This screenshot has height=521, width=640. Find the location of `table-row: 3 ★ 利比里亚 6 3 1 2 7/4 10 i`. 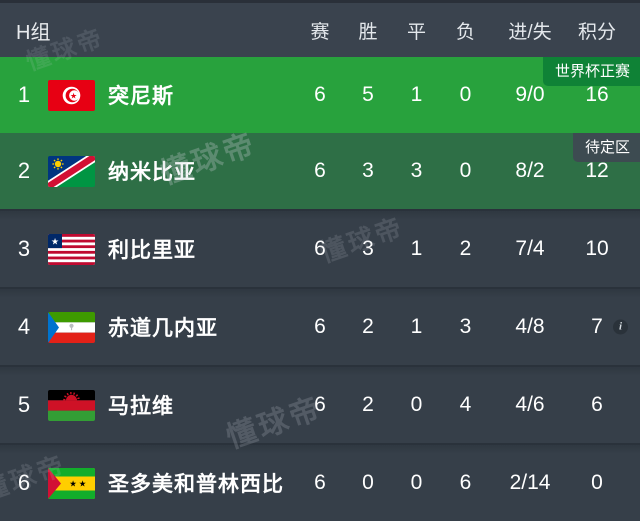

table-row: 3 ★ 利比里亚 6 3 1 2 7/4 10 i is located at coordinates (320, 248).